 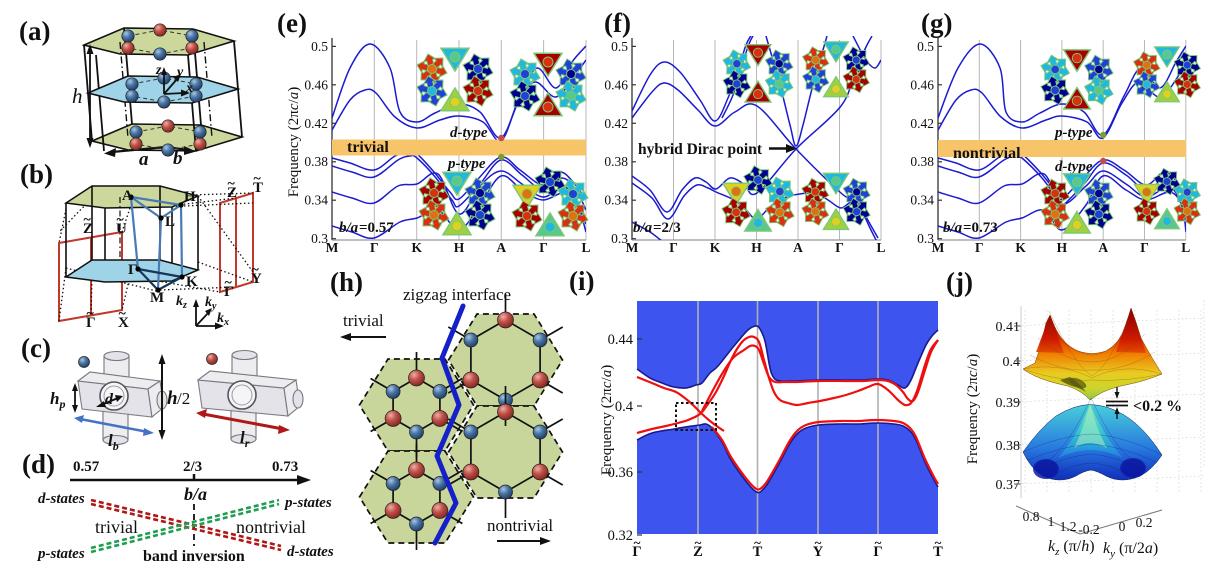 What do you see at coordinates (1051, 521) in the screenshot?
I see `svg-text: 1` at bounding box center [1051, 521].